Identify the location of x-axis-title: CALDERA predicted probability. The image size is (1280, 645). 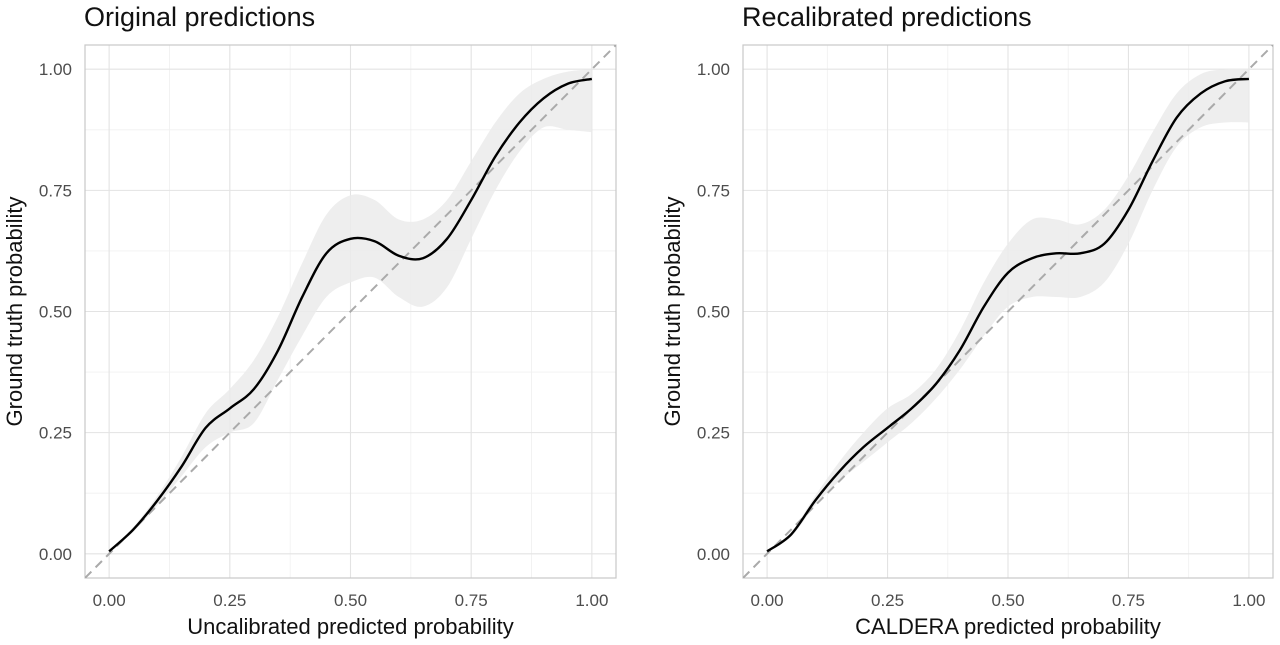
(1008, 626).